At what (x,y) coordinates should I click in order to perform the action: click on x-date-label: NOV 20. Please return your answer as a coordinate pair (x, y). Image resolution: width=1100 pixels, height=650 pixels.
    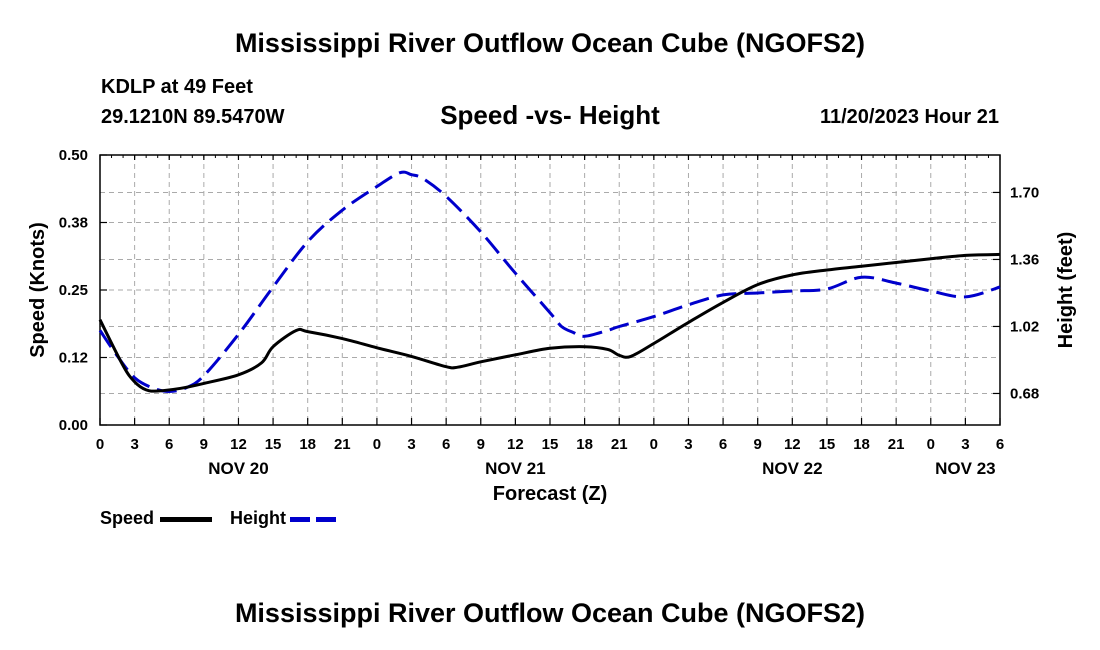
    Looking at the image, I should click on (238, 468).